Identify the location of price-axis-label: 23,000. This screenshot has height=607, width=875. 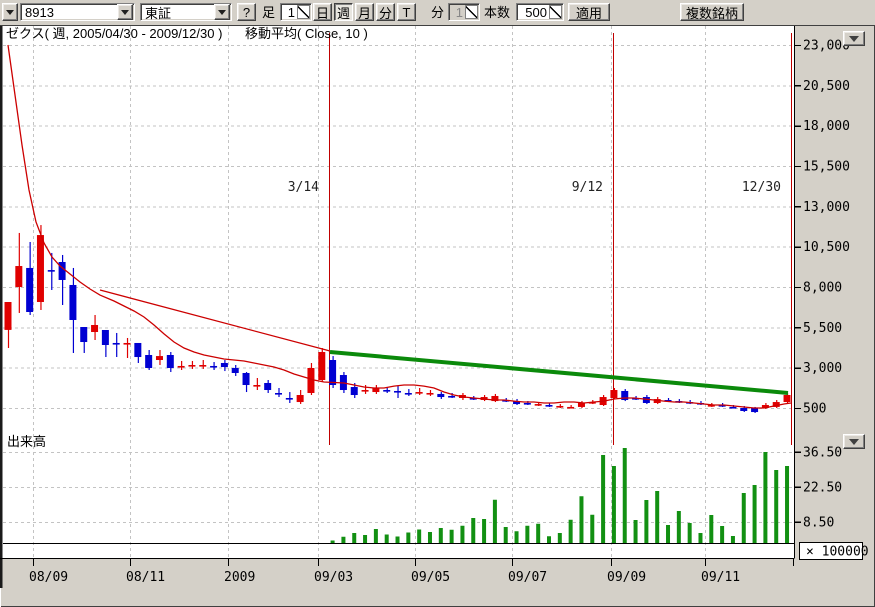
(826, 46).